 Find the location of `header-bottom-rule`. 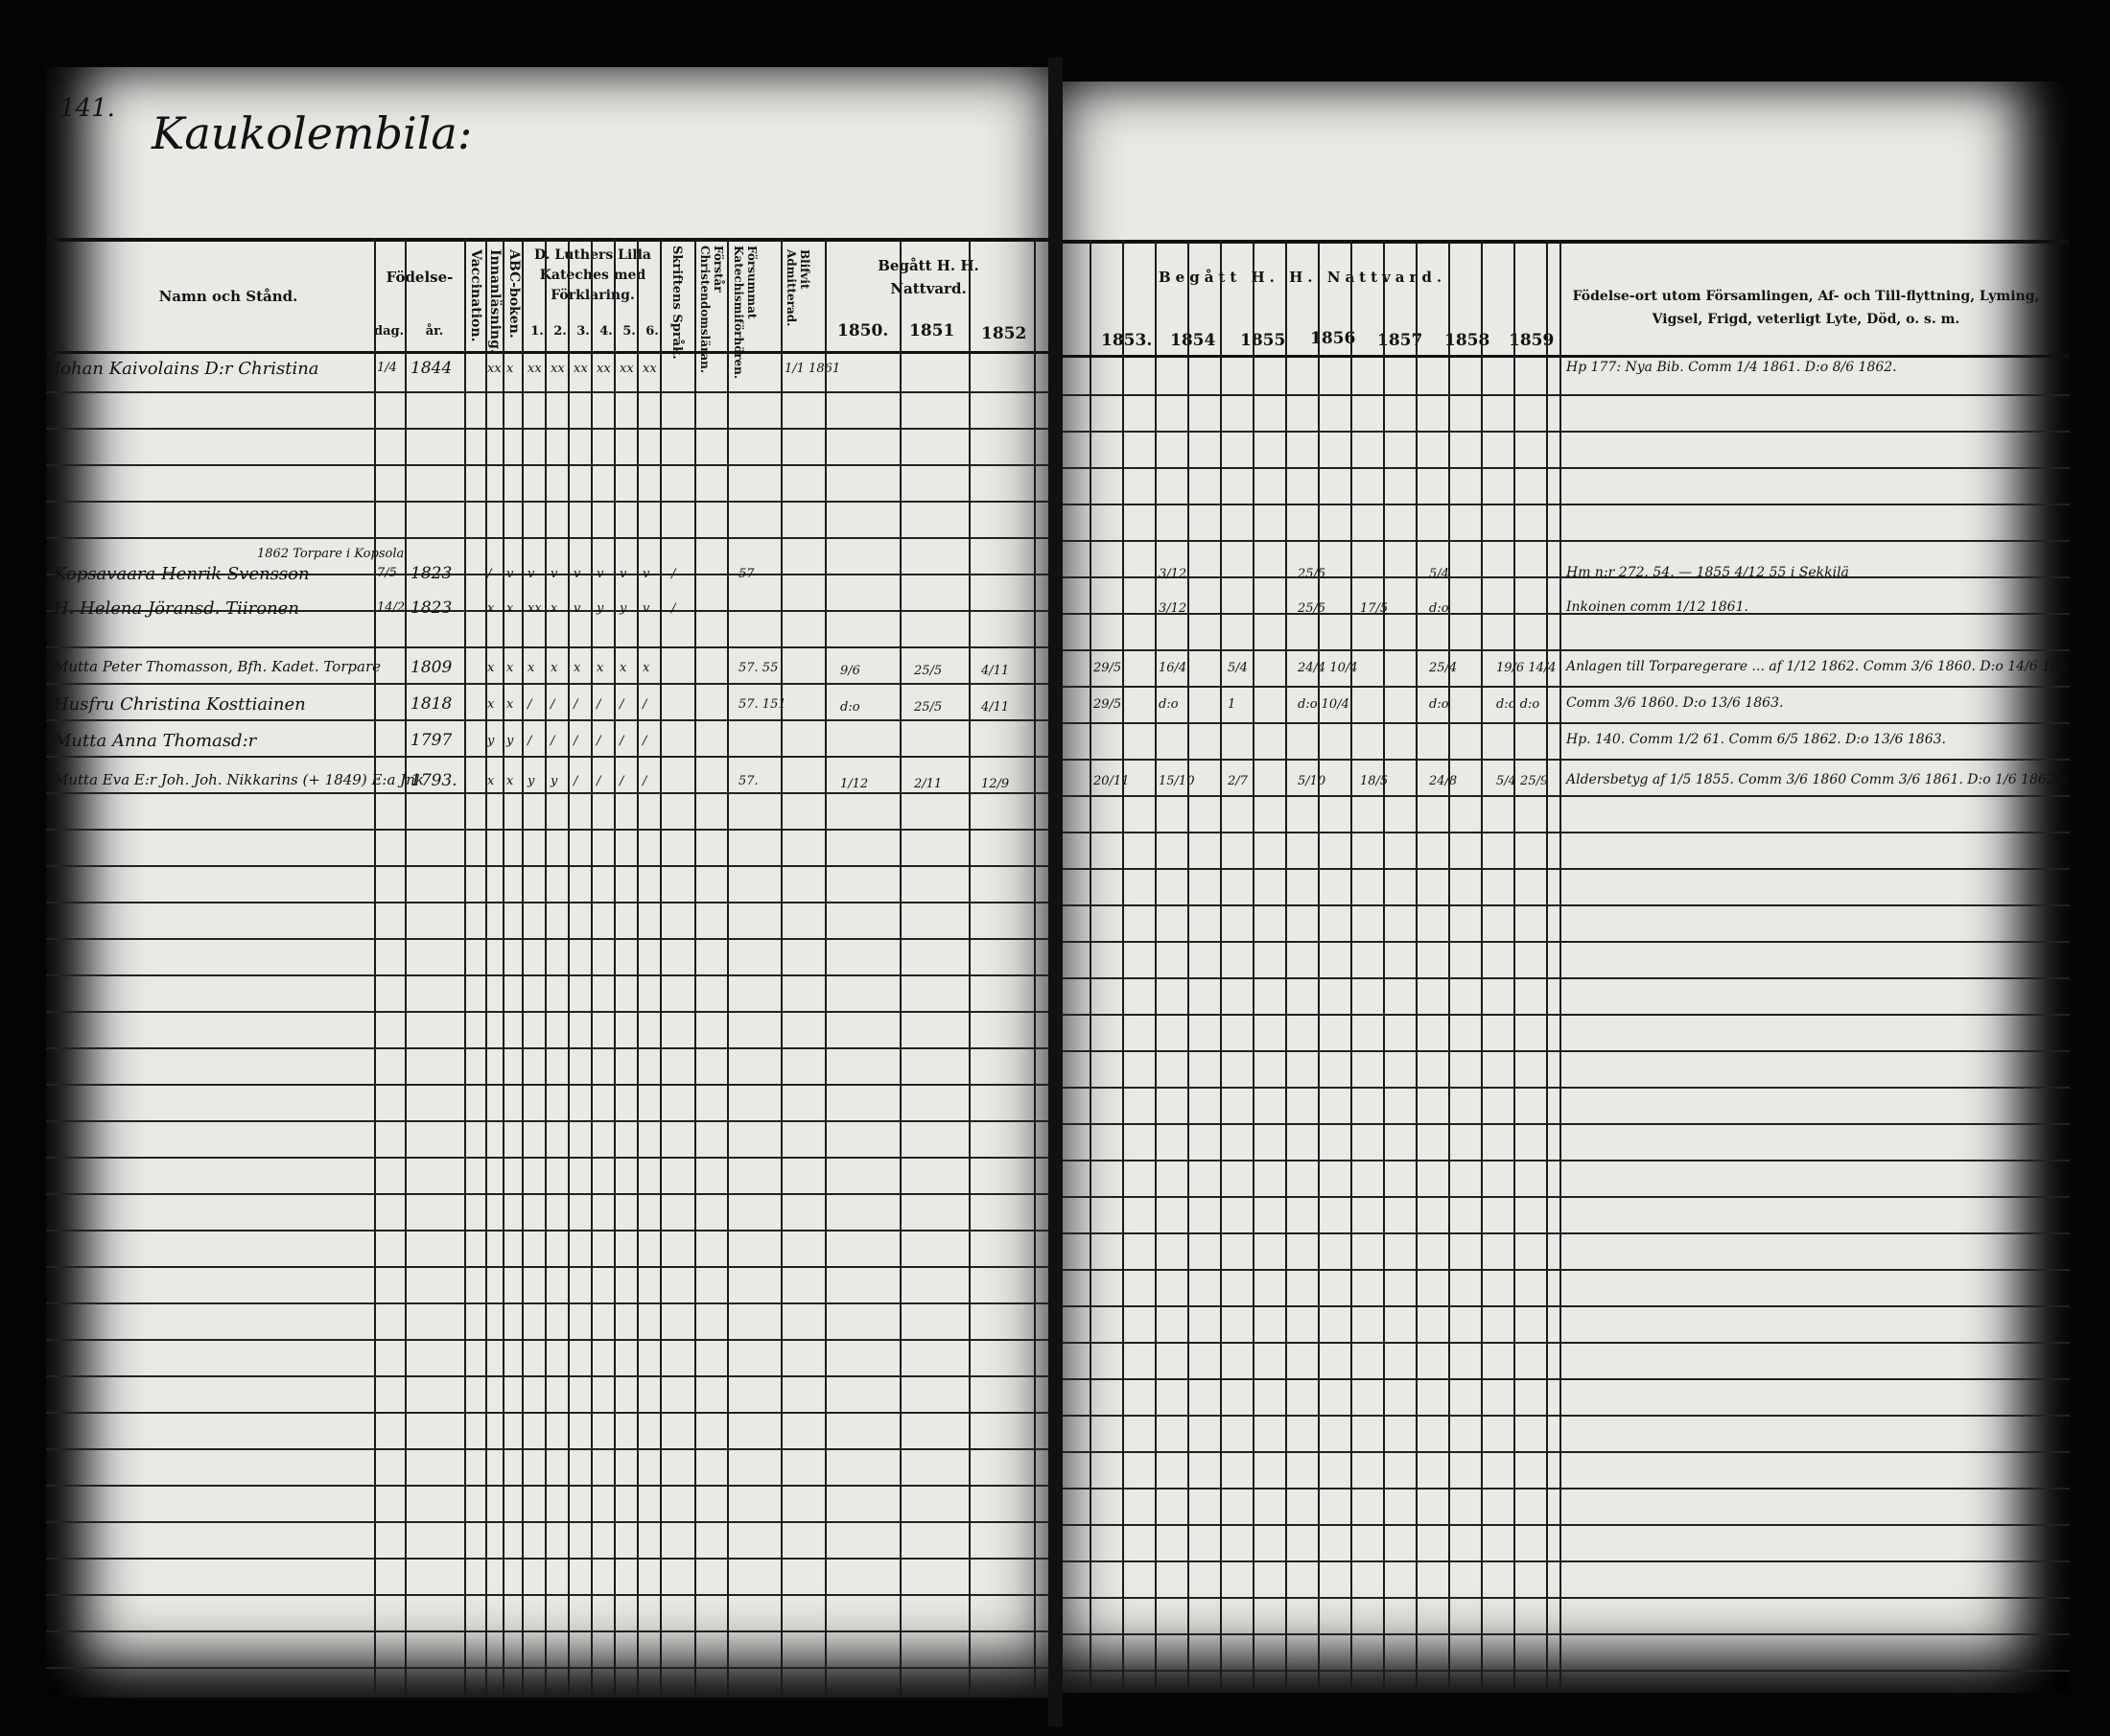

header-bottom-rule is located at coordinates (547, 352).